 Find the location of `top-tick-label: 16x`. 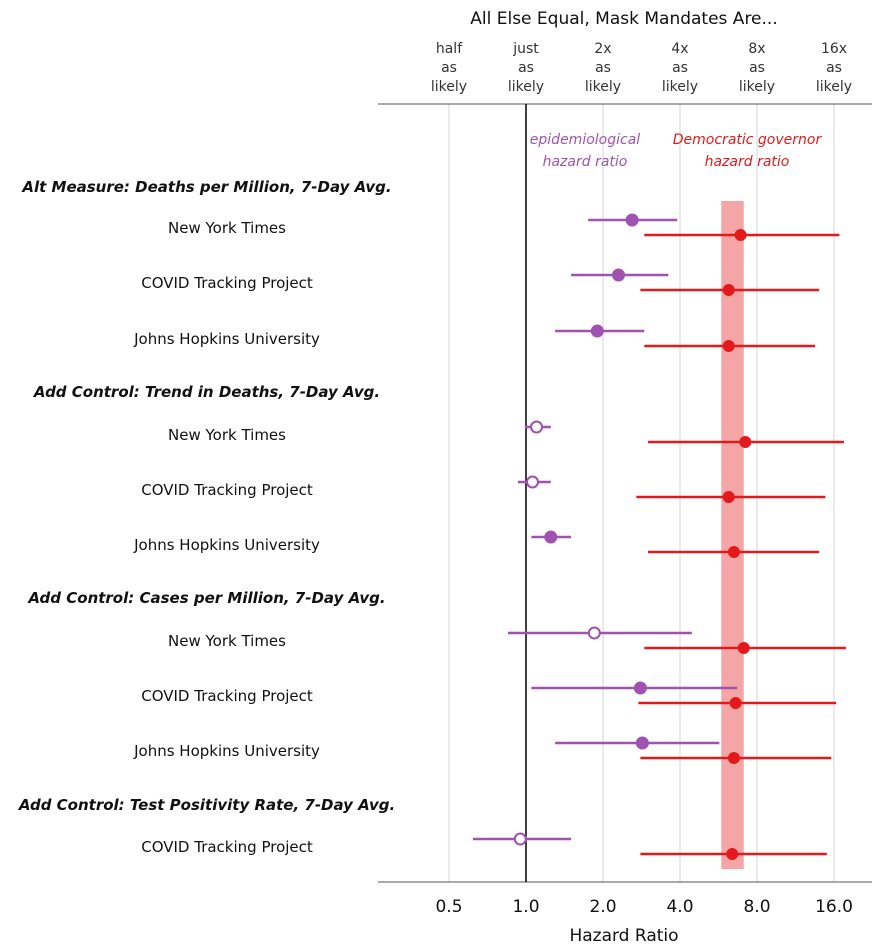

top-tick-label: 16x is located at coordinates (834, 49).